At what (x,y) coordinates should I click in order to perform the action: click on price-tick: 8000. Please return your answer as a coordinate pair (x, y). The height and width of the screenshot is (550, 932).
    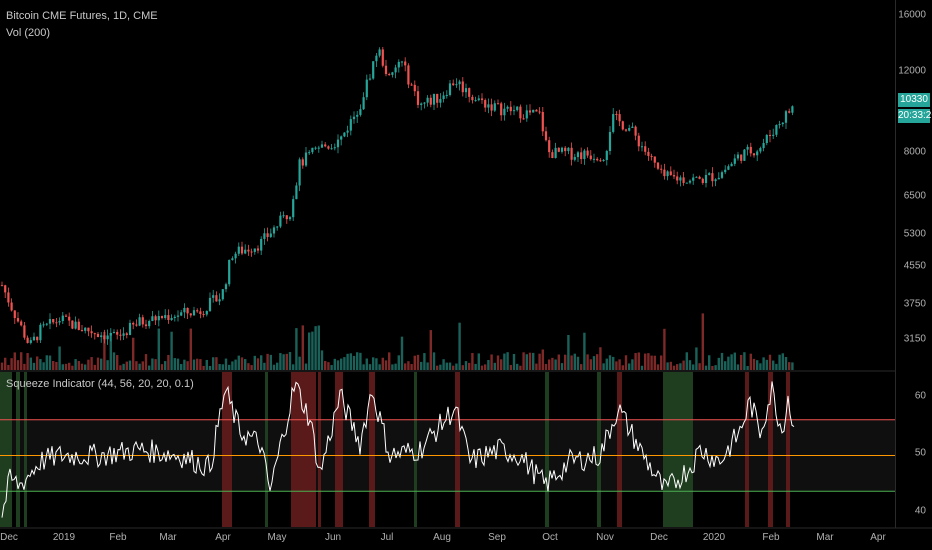
    Looking at the image, I should click on (914, 152).